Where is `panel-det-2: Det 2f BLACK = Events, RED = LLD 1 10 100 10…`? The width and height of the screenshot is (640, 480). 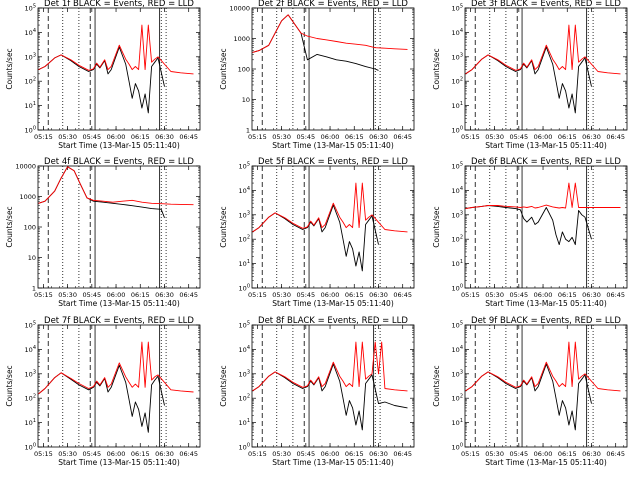
panel-det-2: Det 2f BLACK = Events, RED = LLD 1 10 100 10… is located at coordinates (317, 75).